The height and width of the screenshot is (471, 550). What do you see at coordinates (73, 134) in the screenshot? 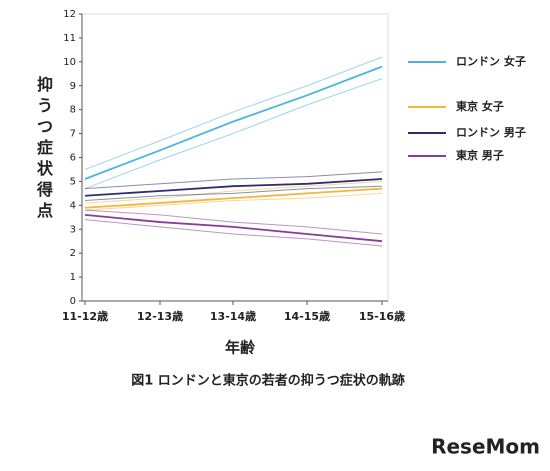
I see `y-tick-label: 7` at bounding box center [73, 134].